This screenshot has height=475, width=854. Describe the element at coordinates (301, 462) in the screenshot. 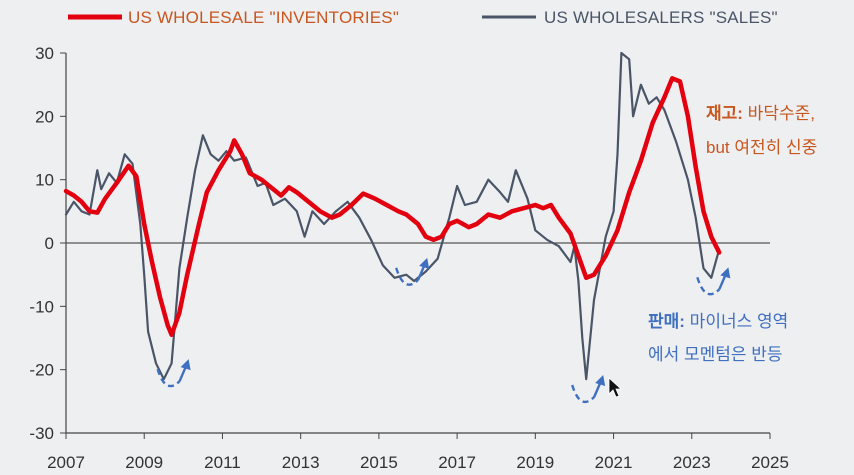

I see `x-tick-label: 2013` at that location.